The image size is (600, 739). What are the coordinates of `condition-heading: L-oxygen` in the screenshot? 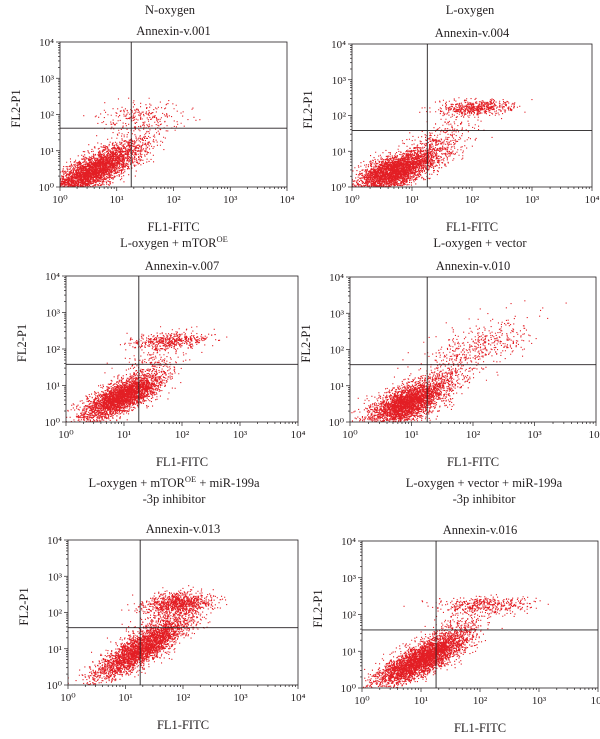 It's located at (470, 10).